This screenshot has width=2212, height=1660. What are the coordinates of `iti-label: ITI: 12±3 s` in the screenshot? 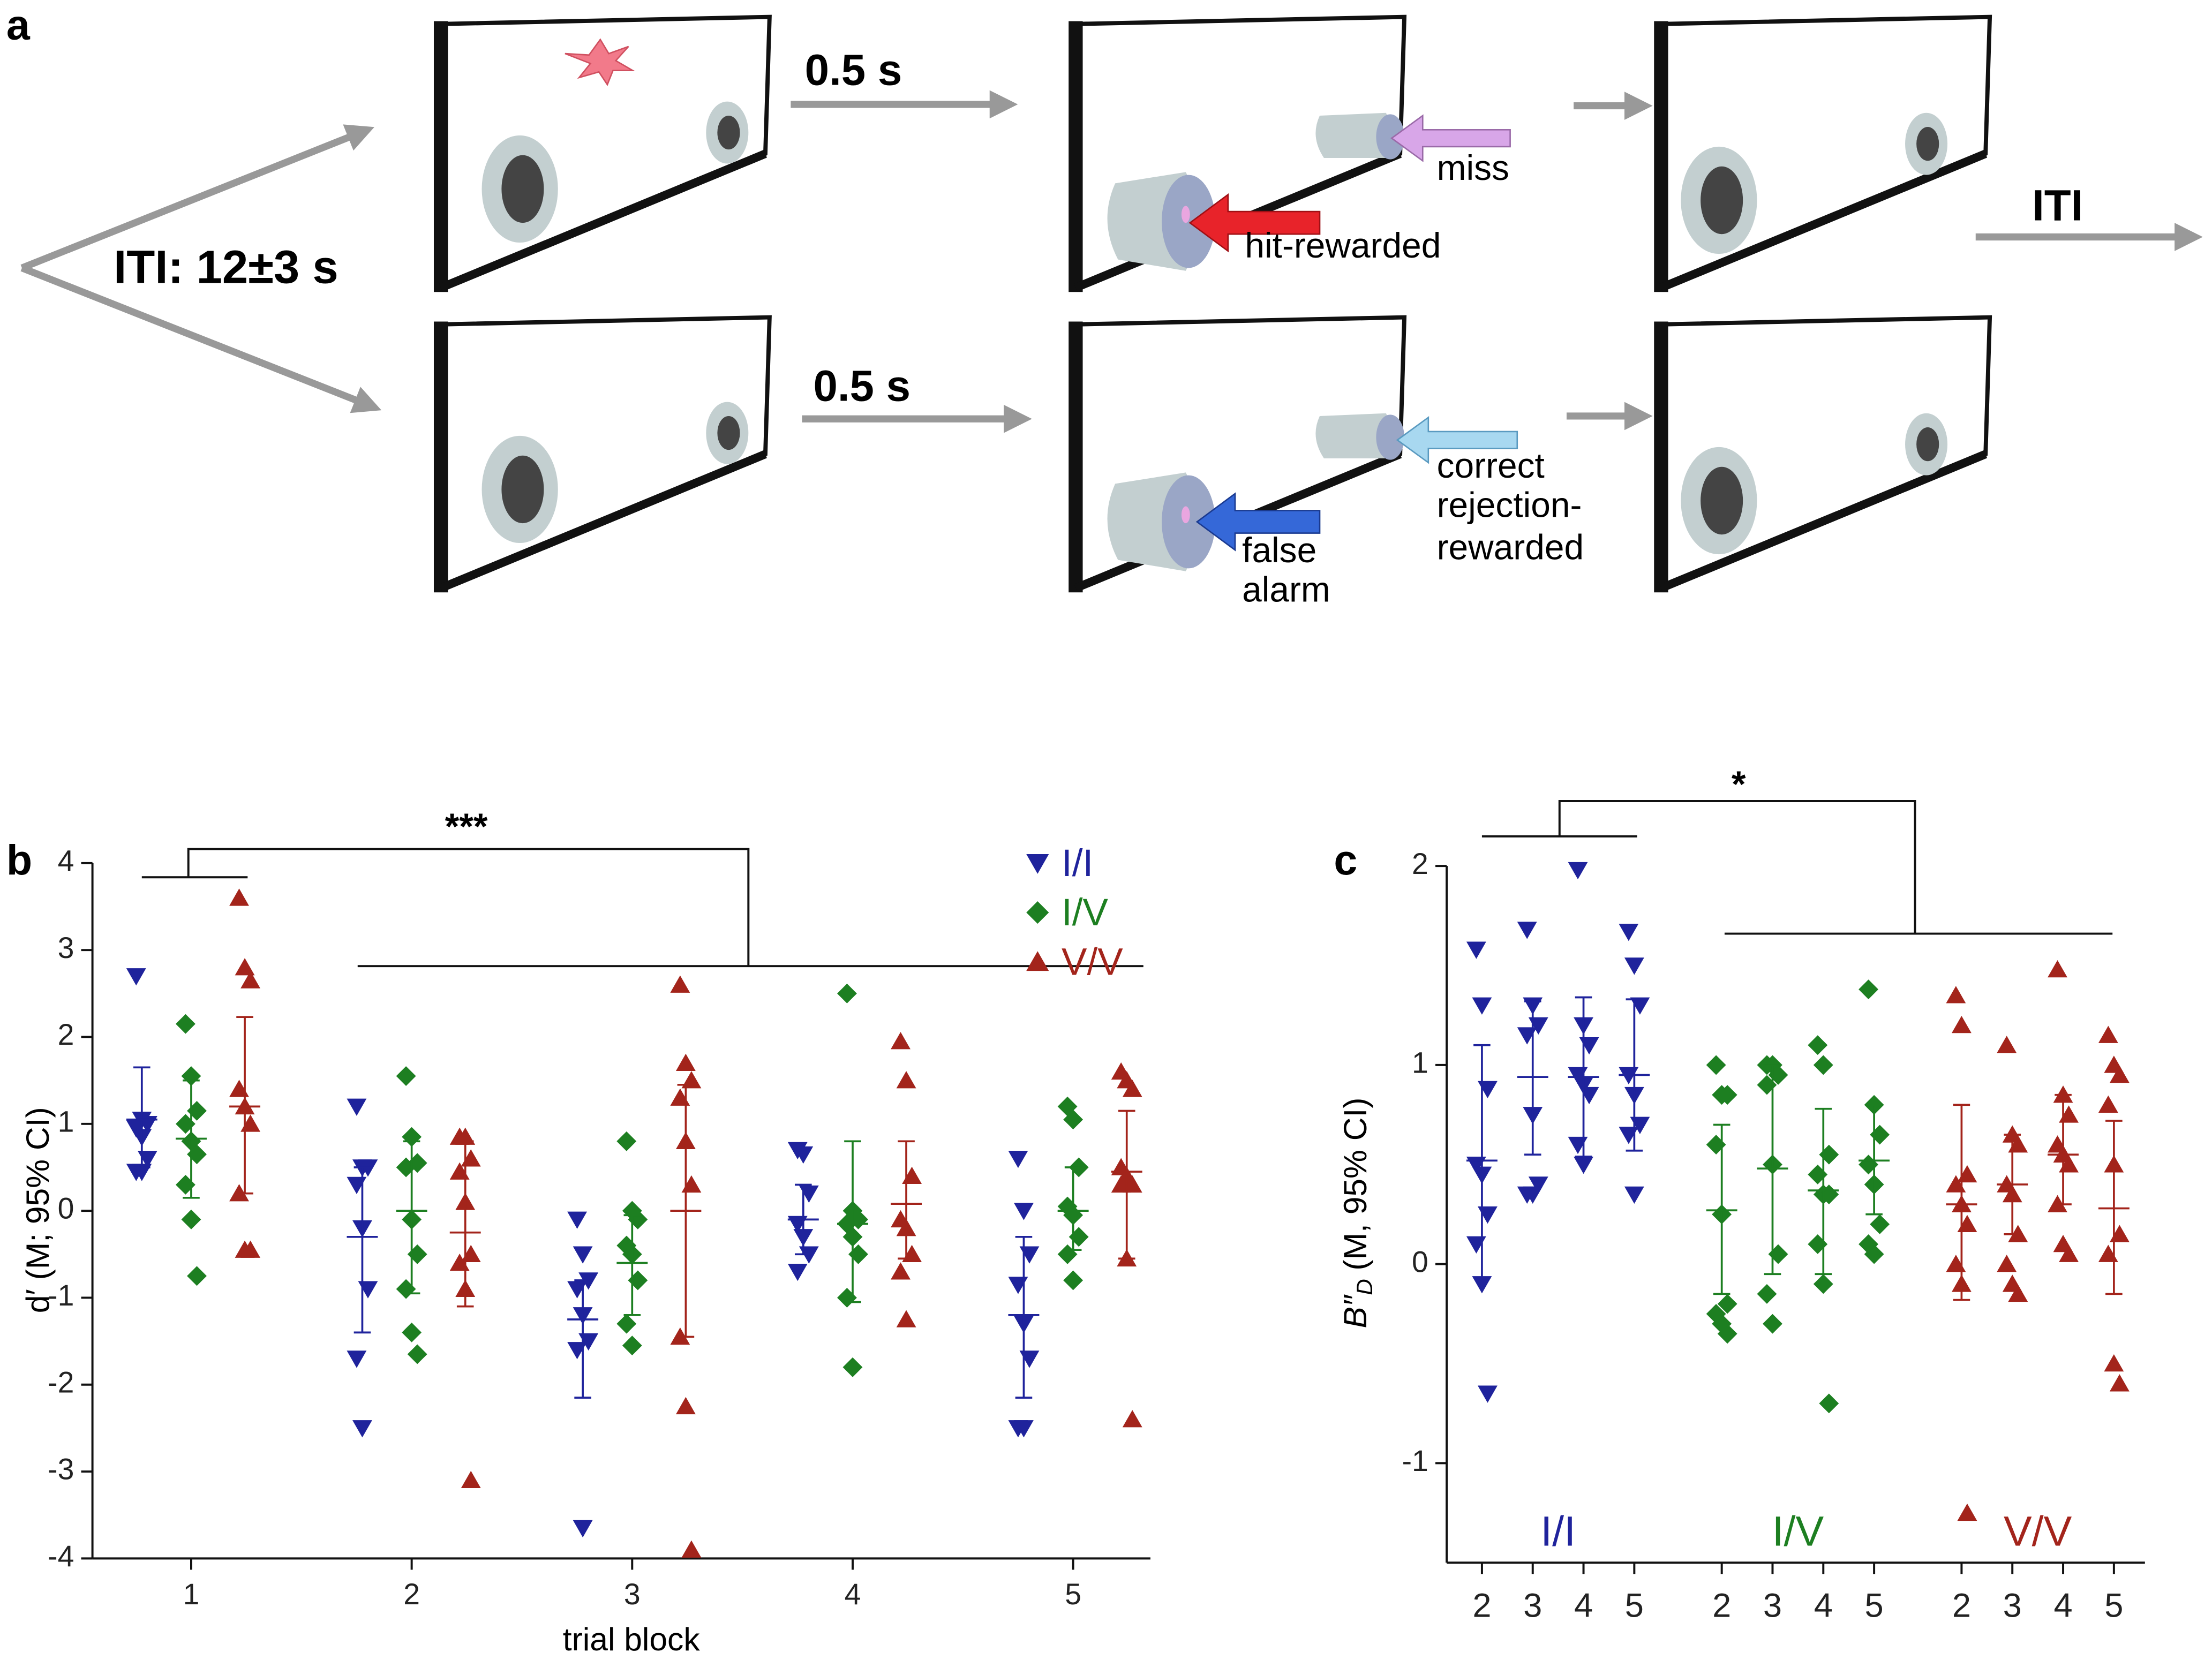 It's located at (226, 267).